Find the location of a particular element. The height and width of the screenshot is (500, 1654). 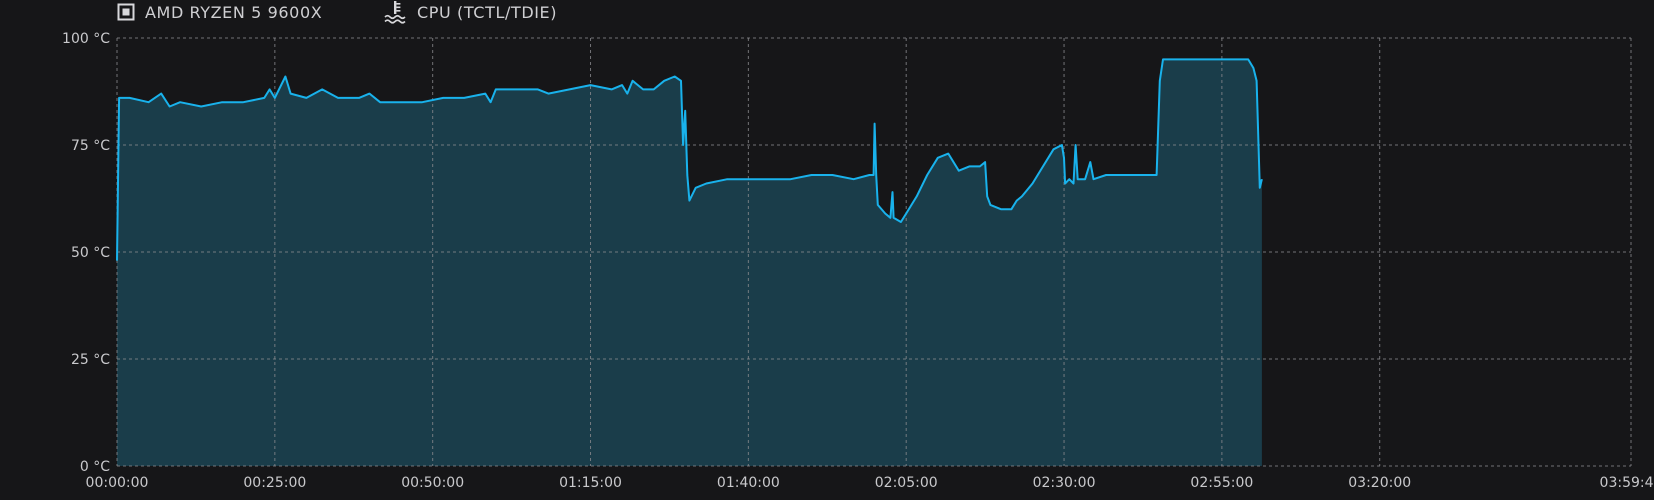

x-tick-label: 01:15:00 is located at coordinates (590, 483).